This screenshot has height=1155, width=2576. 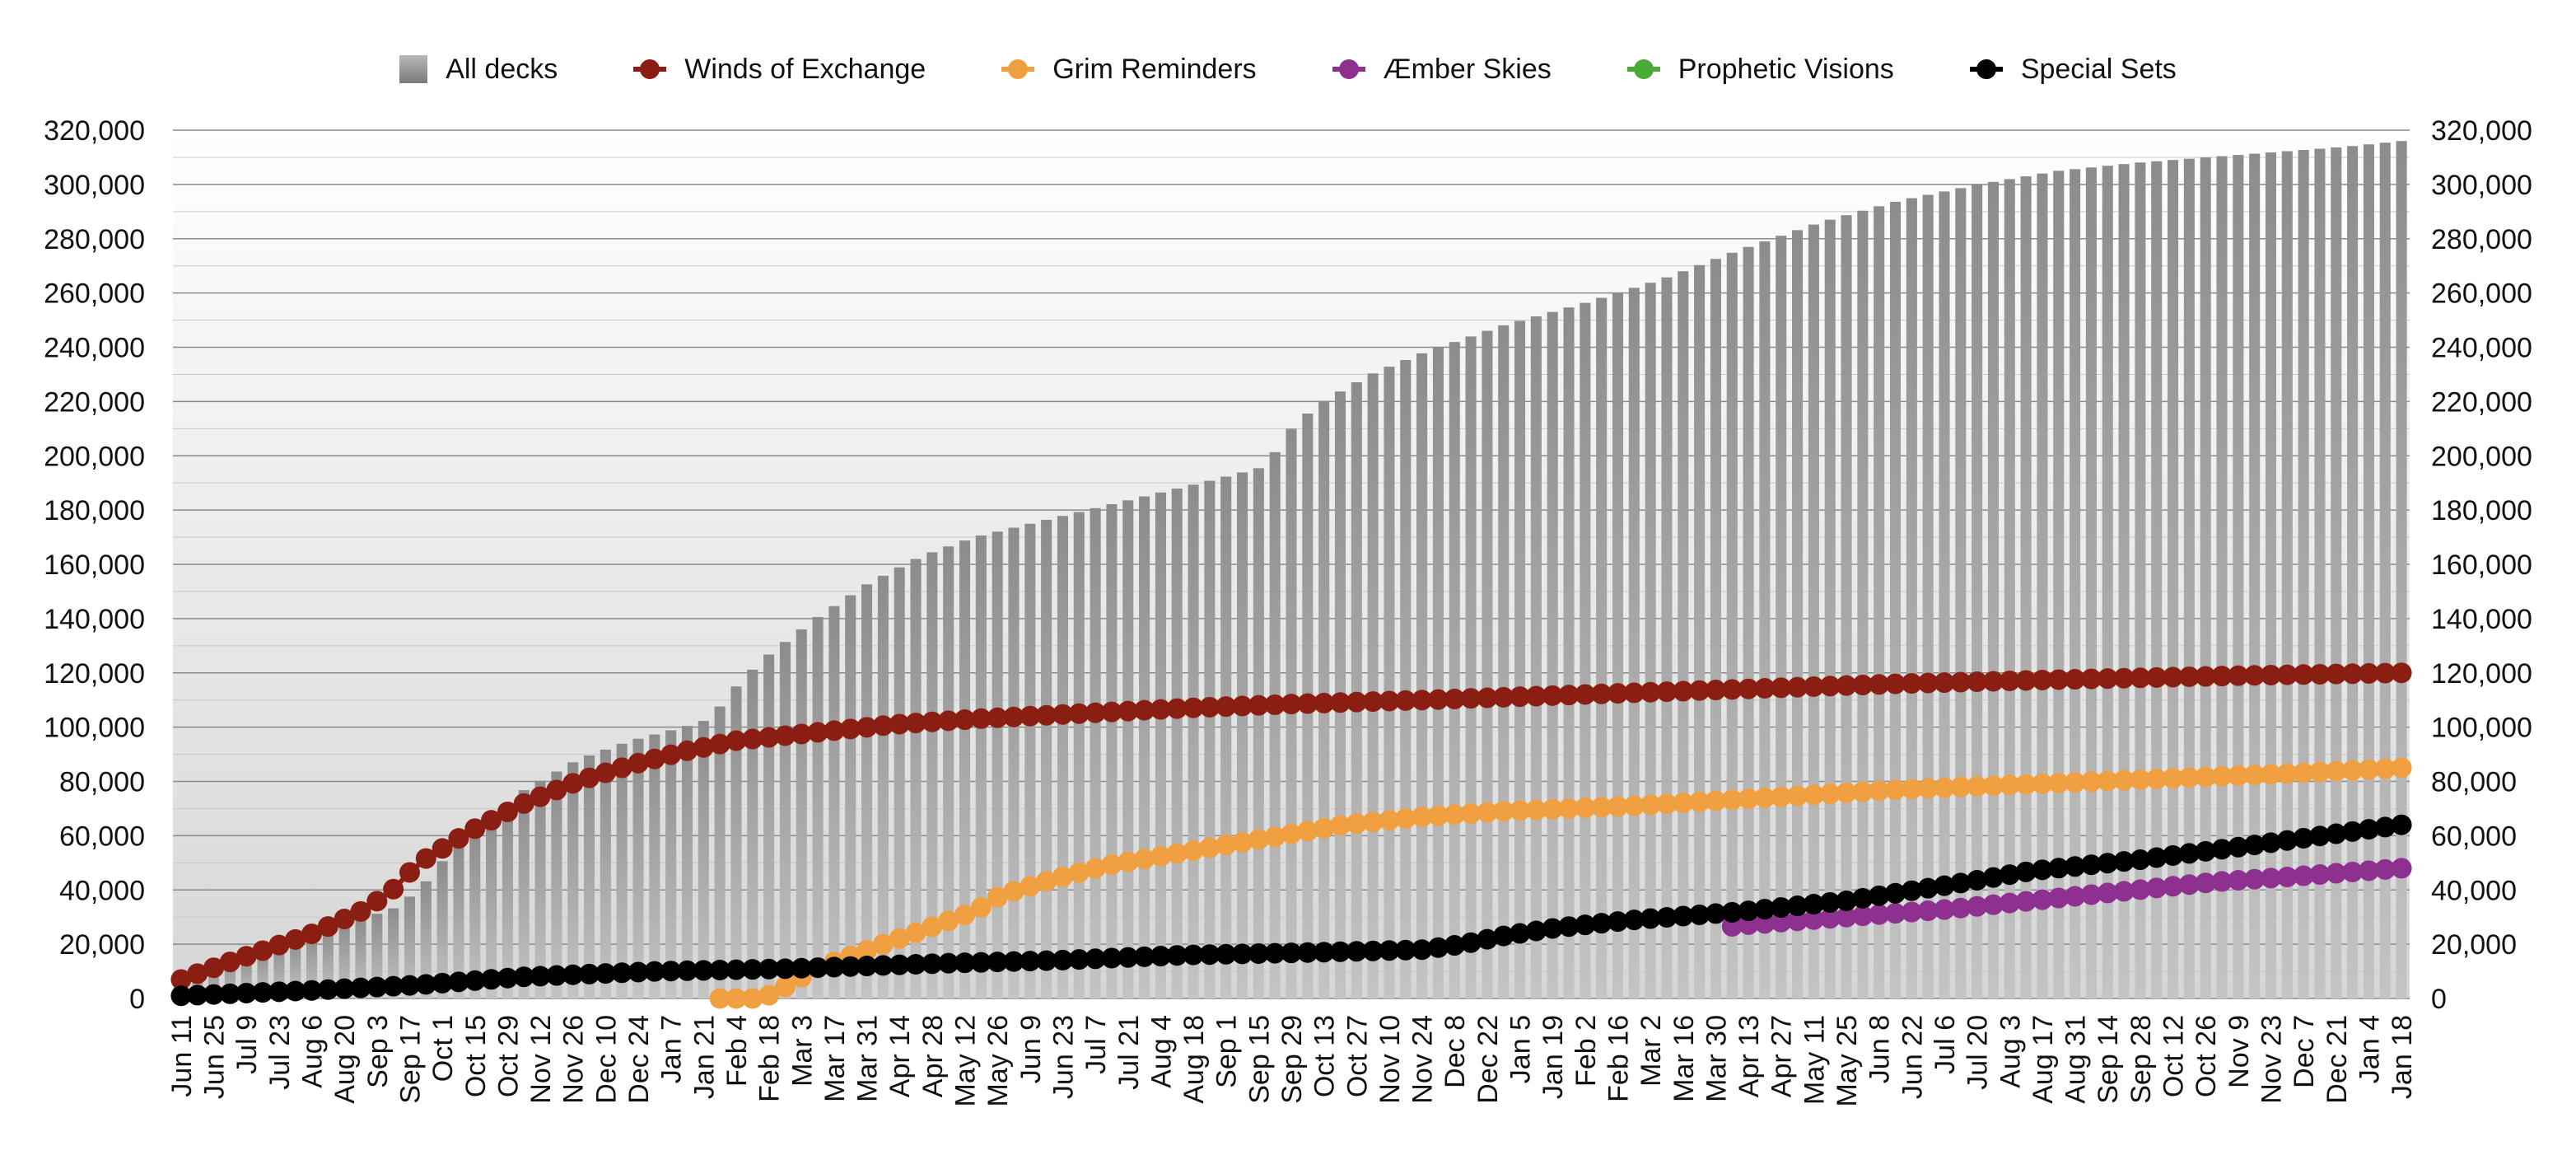 What do you see at coordinates (805, 69) in the screenshot?
I see `legend-label-winds-of-exchange: Winds of Exchange` at bounding box center [805, 69].